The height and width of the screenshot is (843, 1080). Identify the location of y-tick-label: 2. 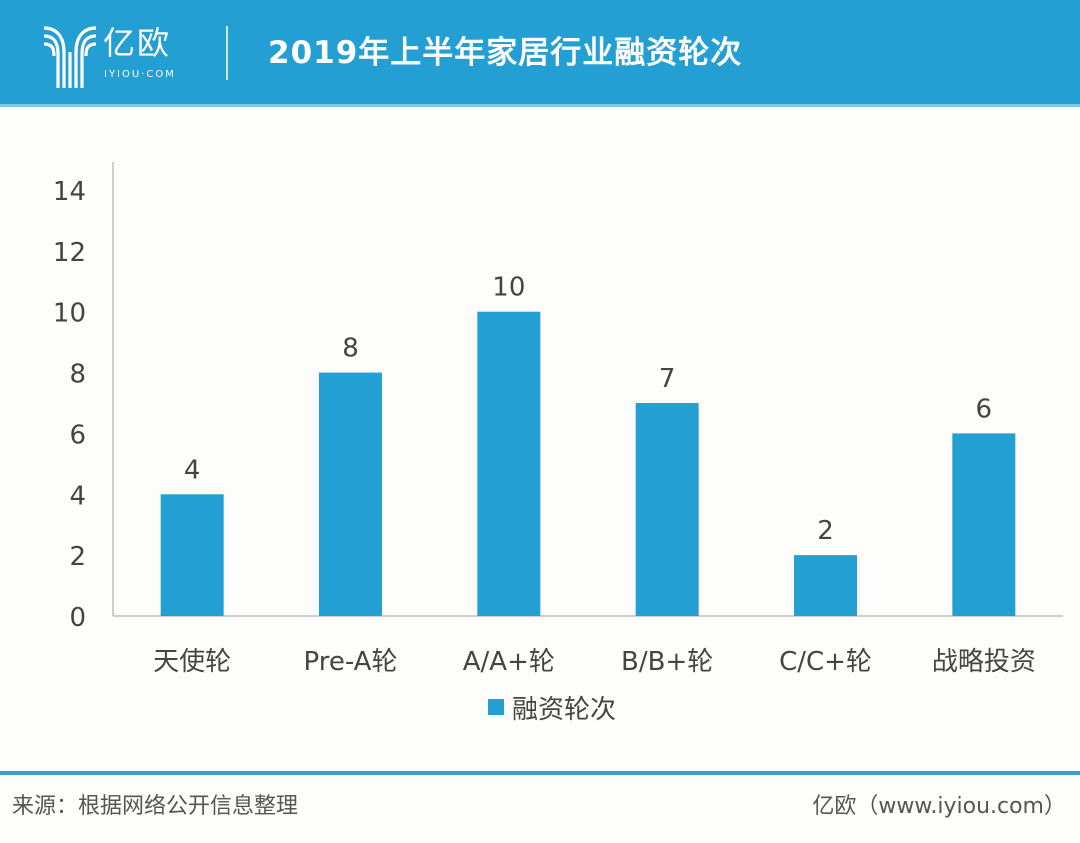
(77, 557).